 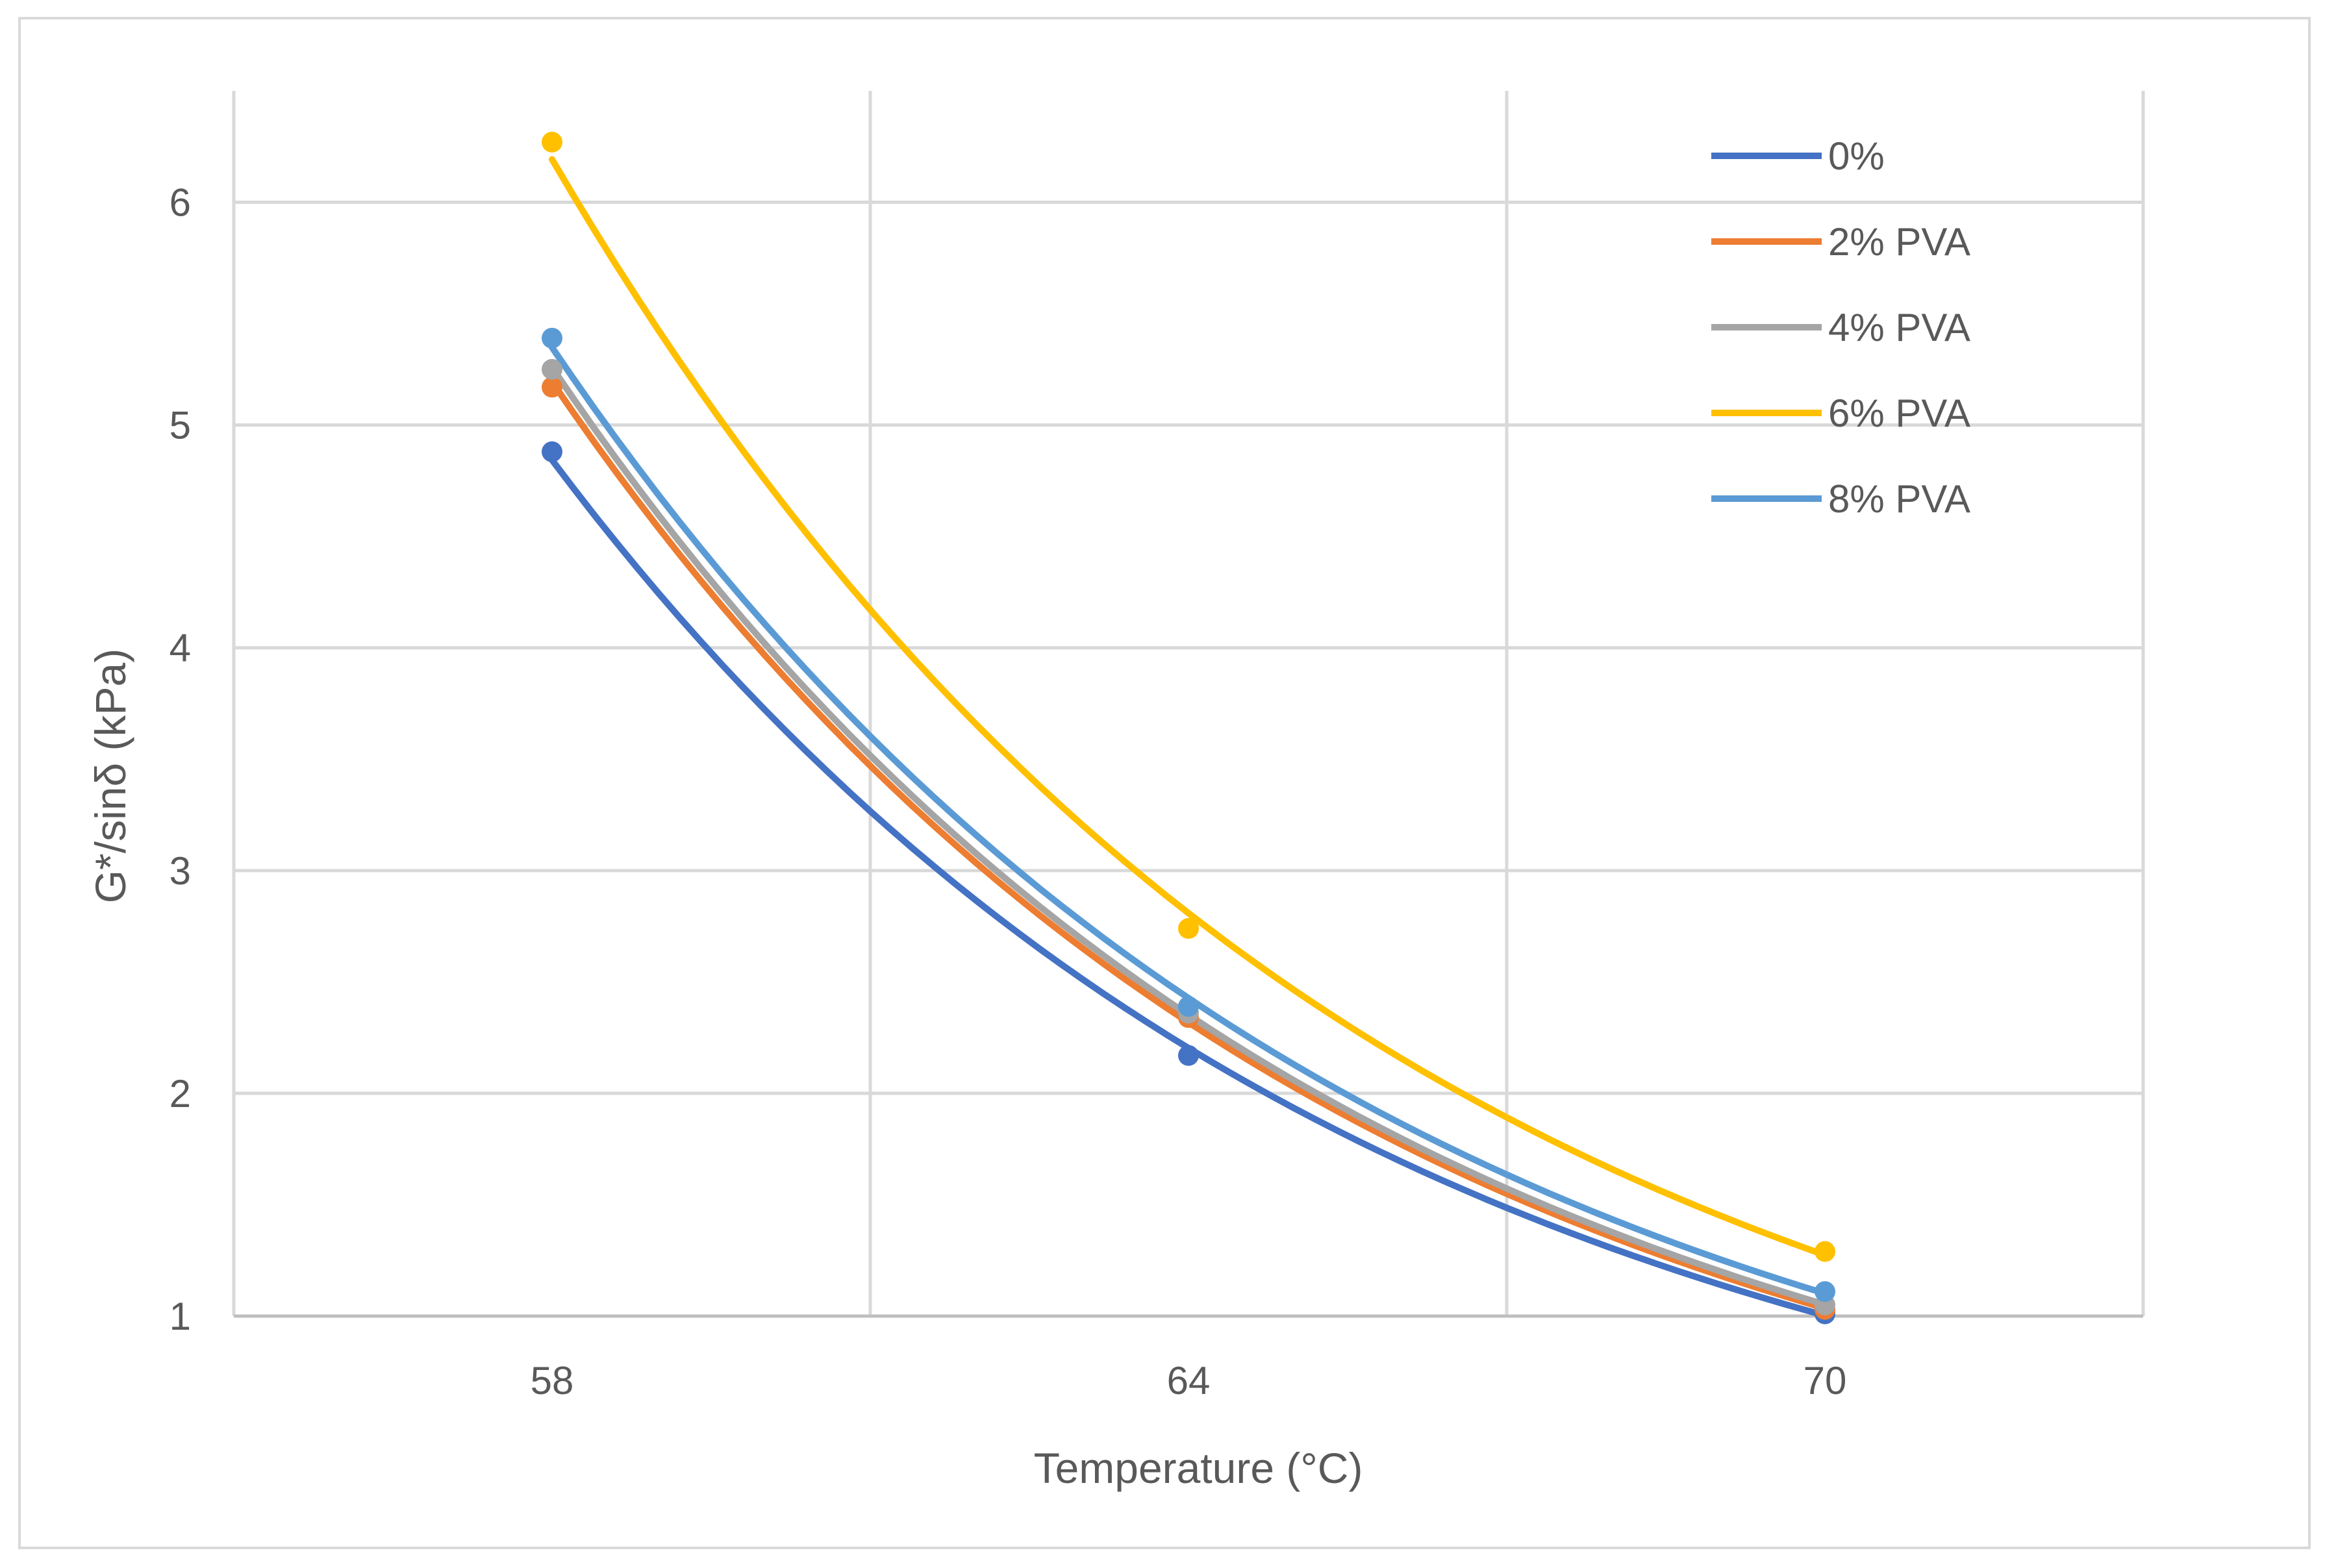 I want to click on y-tick-label: 1, so click(x=180, y=1316).